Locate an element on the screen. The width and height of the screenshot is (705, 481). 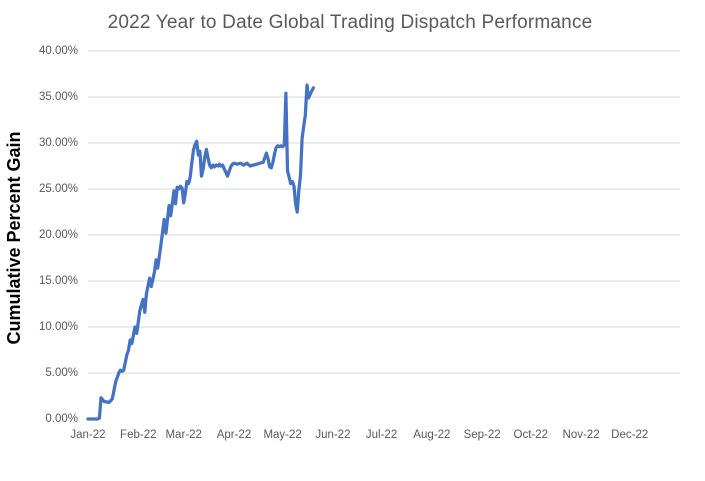
y-tick-label: 10.00% is located at coordinates (58, 327).